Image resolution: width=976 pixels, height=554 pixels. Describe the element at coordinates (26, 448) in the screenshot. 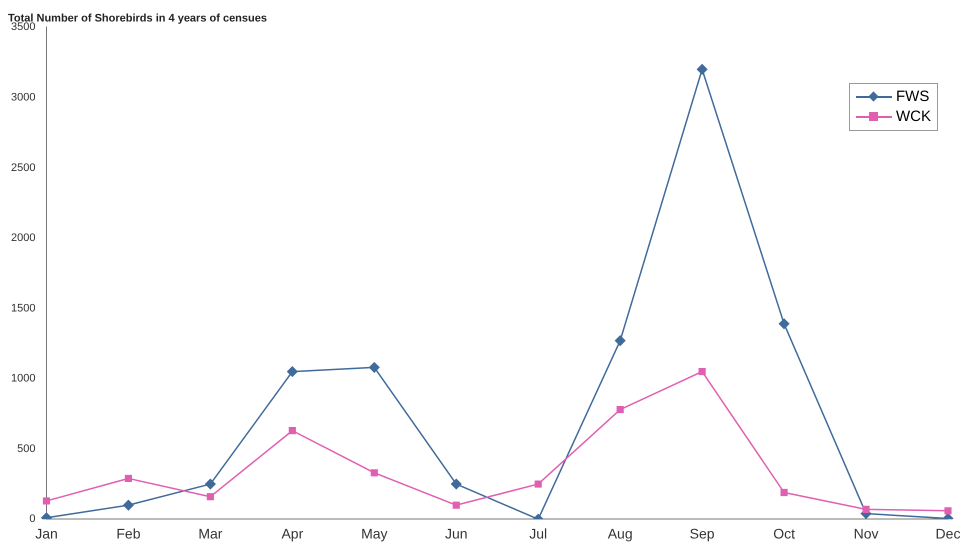

I see `y-tick-label: 500` at that location.